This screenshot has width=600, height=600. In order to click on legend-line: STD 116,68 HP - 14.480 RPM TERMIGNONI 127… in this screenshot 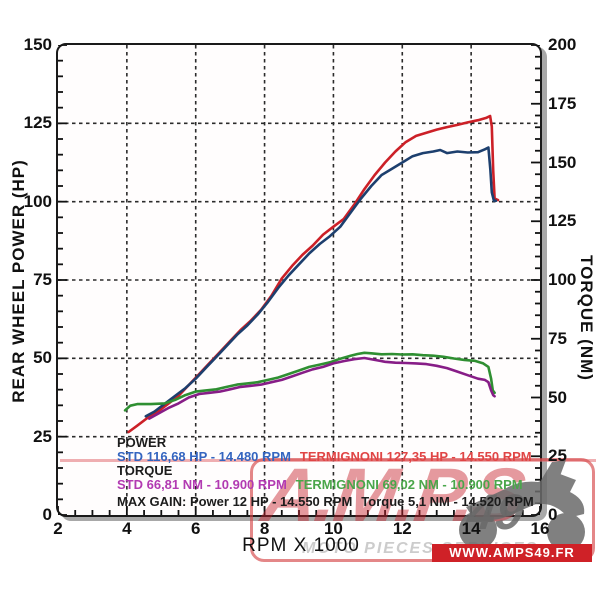, I will do `click(325, 456)`.